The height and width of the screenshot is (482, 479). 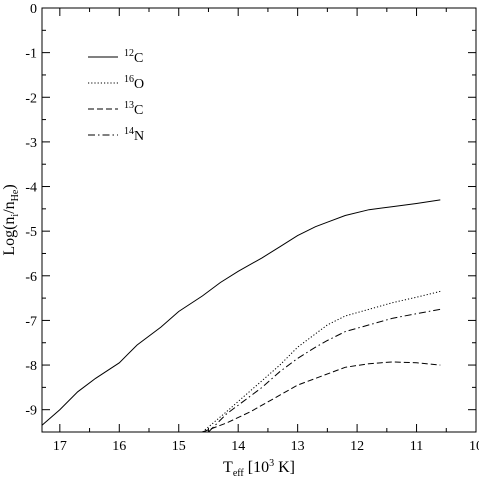 What do you see at coordinates (31, 98) in the screenshot?
I see `y-tick-label: -2` at bounding box center [31, 98].